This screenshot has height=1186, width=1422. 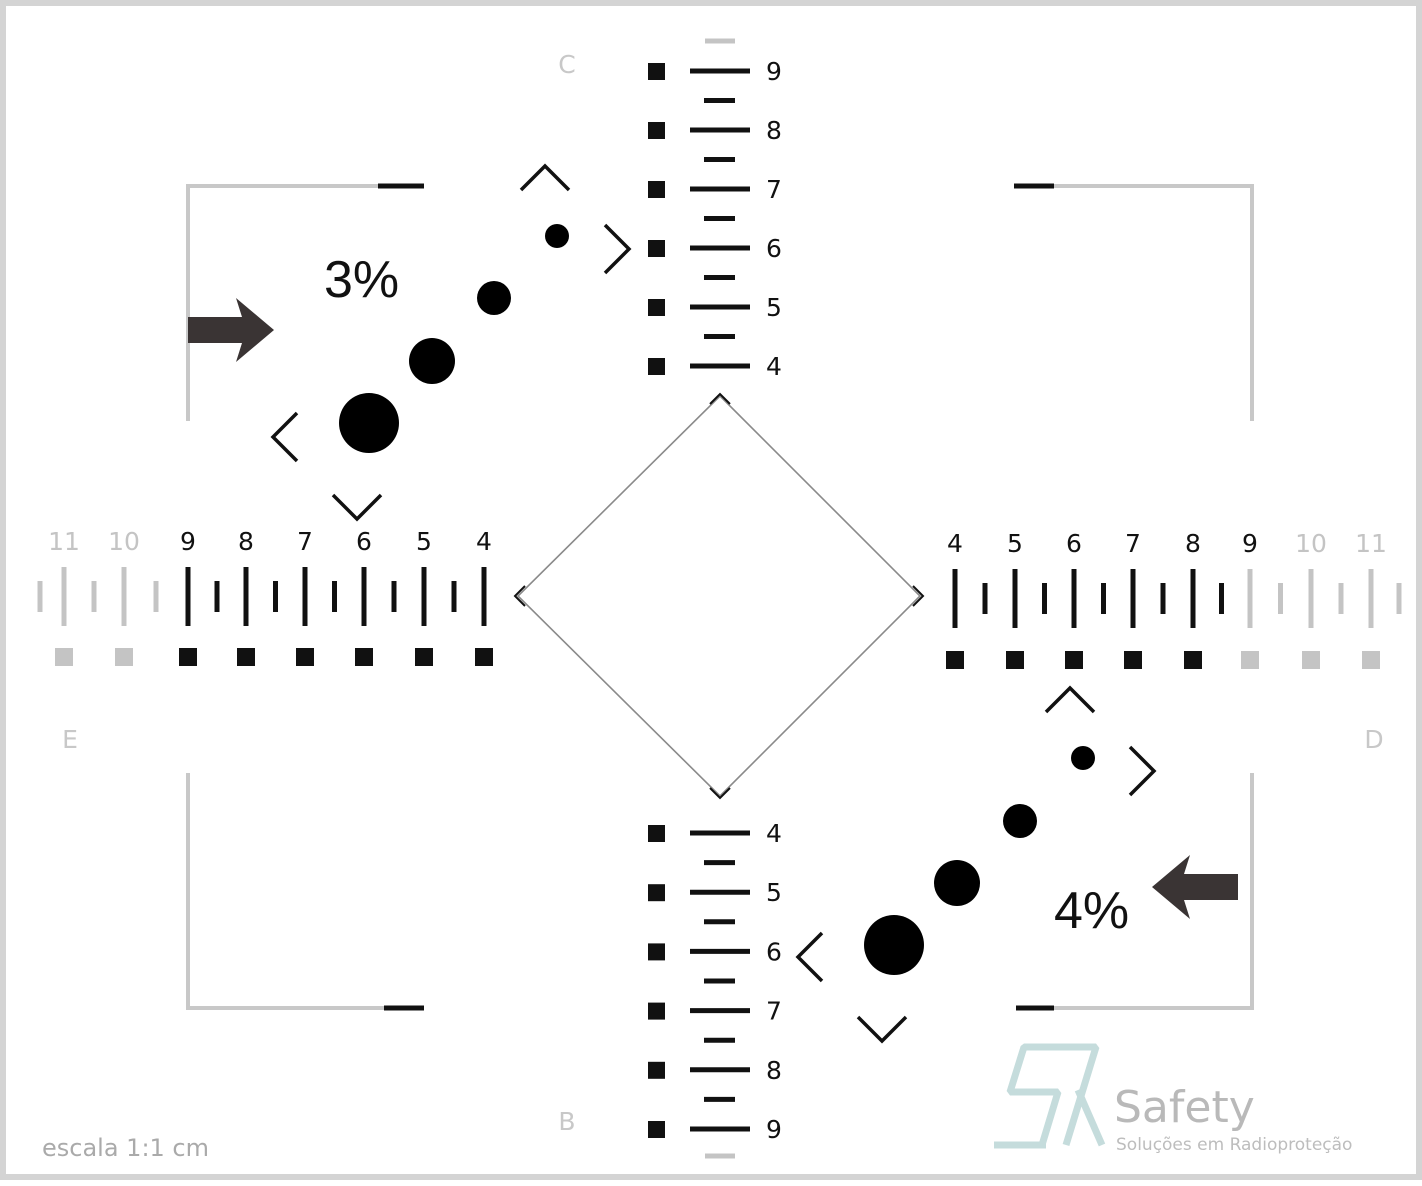 I want to click on dot-series-lower-right, so click(x=979, y=860).